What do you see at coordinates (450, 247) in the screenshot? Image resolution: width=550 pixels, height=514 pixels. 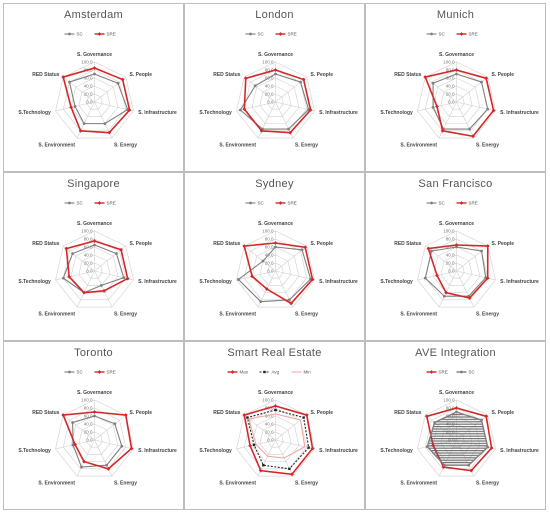 I see `tick-label: 60.0` at bounding box center [450, 247].